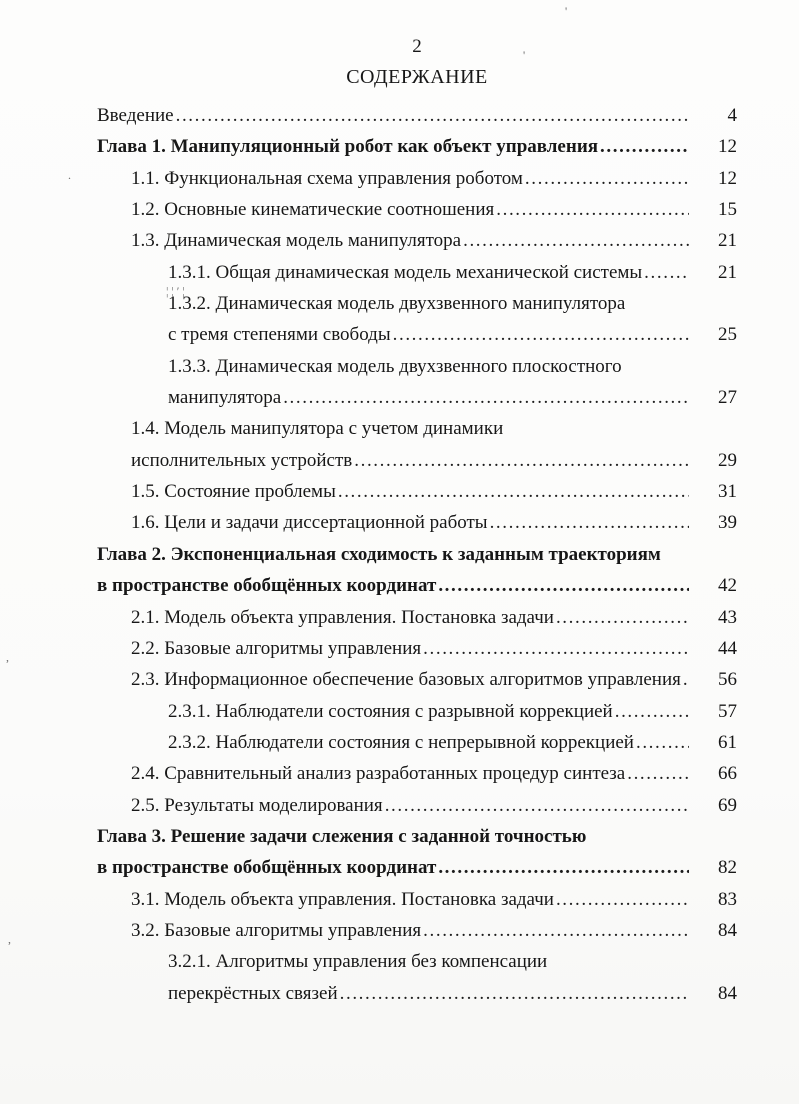 The width and height of the screenshot is (799, 1104). What do you see at coordinates (727, 899) in the screenshot?
I see `toc-page-number: 83` at bounding box center [727, 899].